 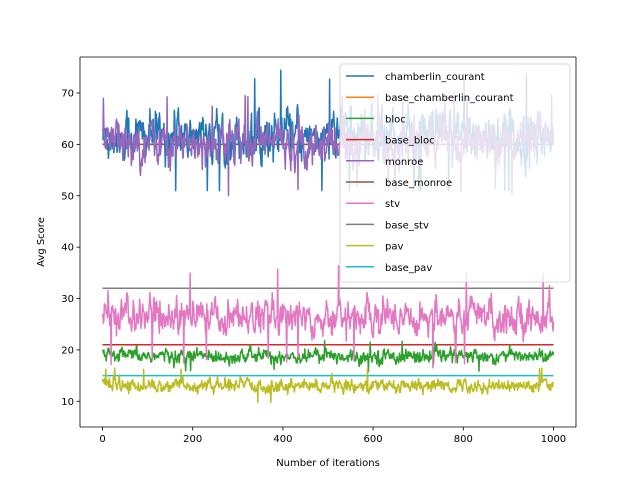 I want to click on y-tick-label: 50, so click(x=67, y=196).